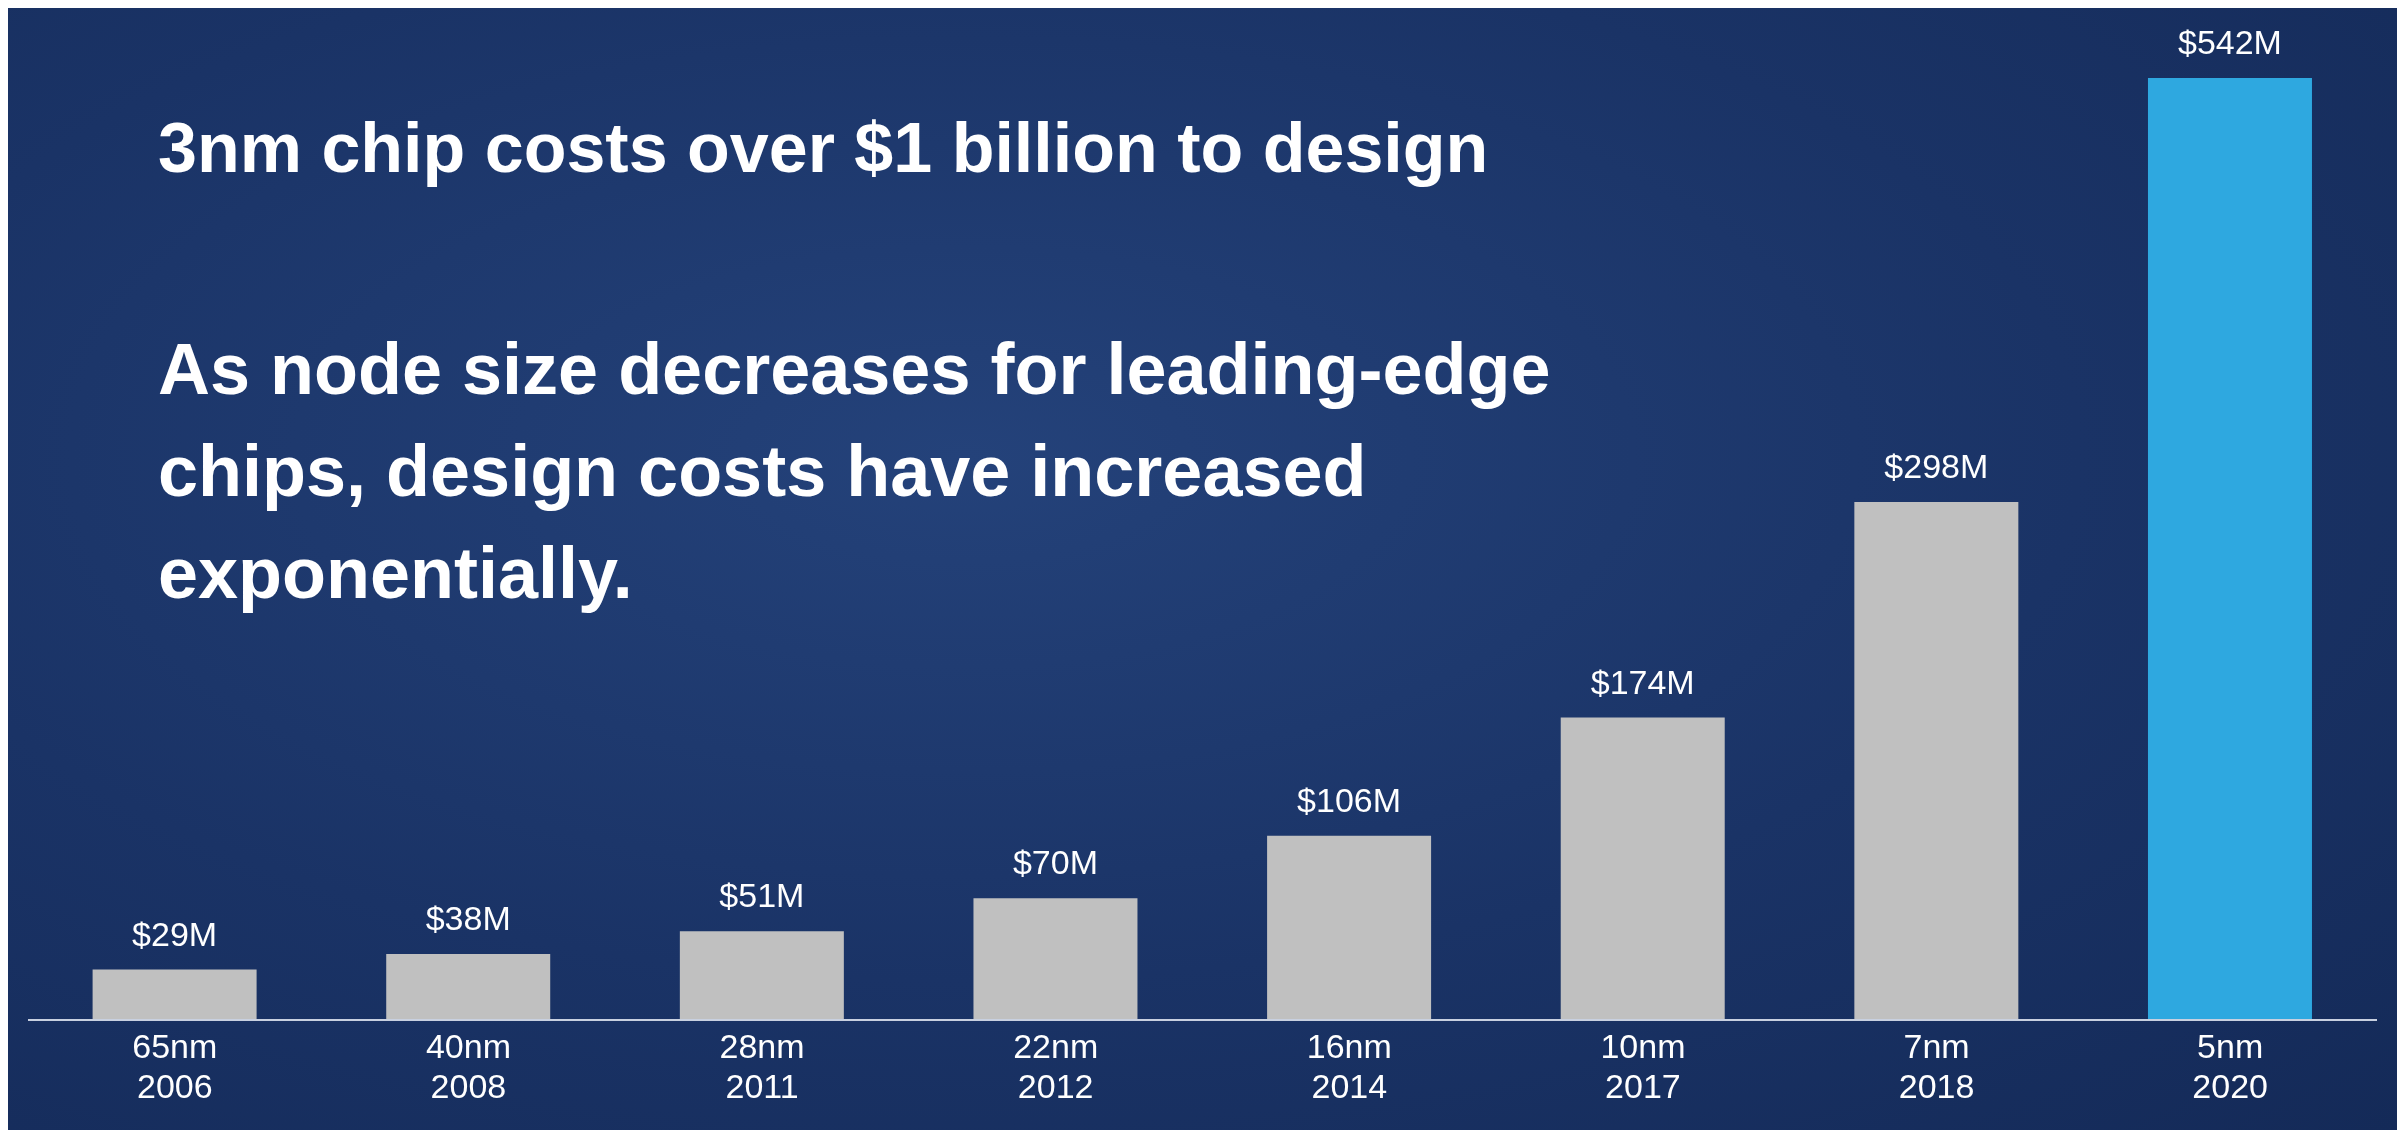 The height and width of the screenshot is (1138, 2405). I want to click on data-label: $542M, so click(2229, 42).